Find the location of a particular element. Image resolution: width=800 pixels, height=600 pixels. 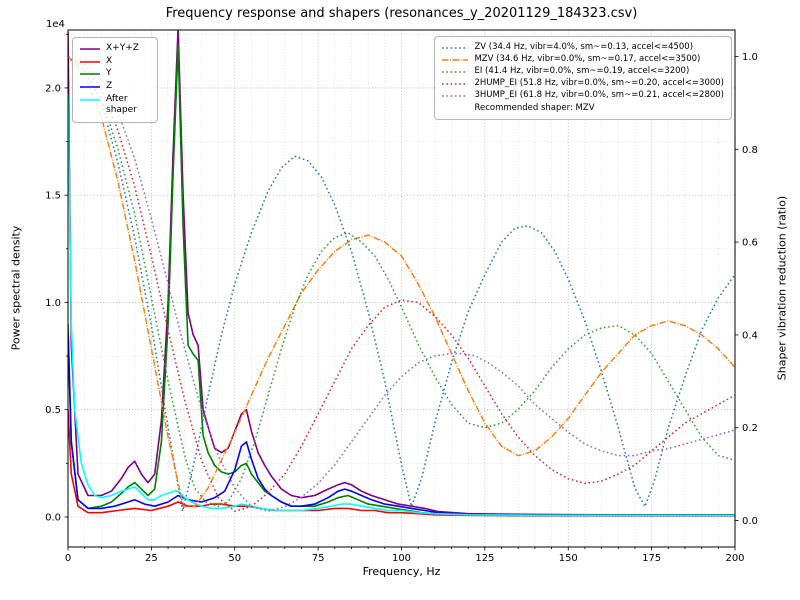

x-tick-label: 0 is located at coordinates (68, 558).